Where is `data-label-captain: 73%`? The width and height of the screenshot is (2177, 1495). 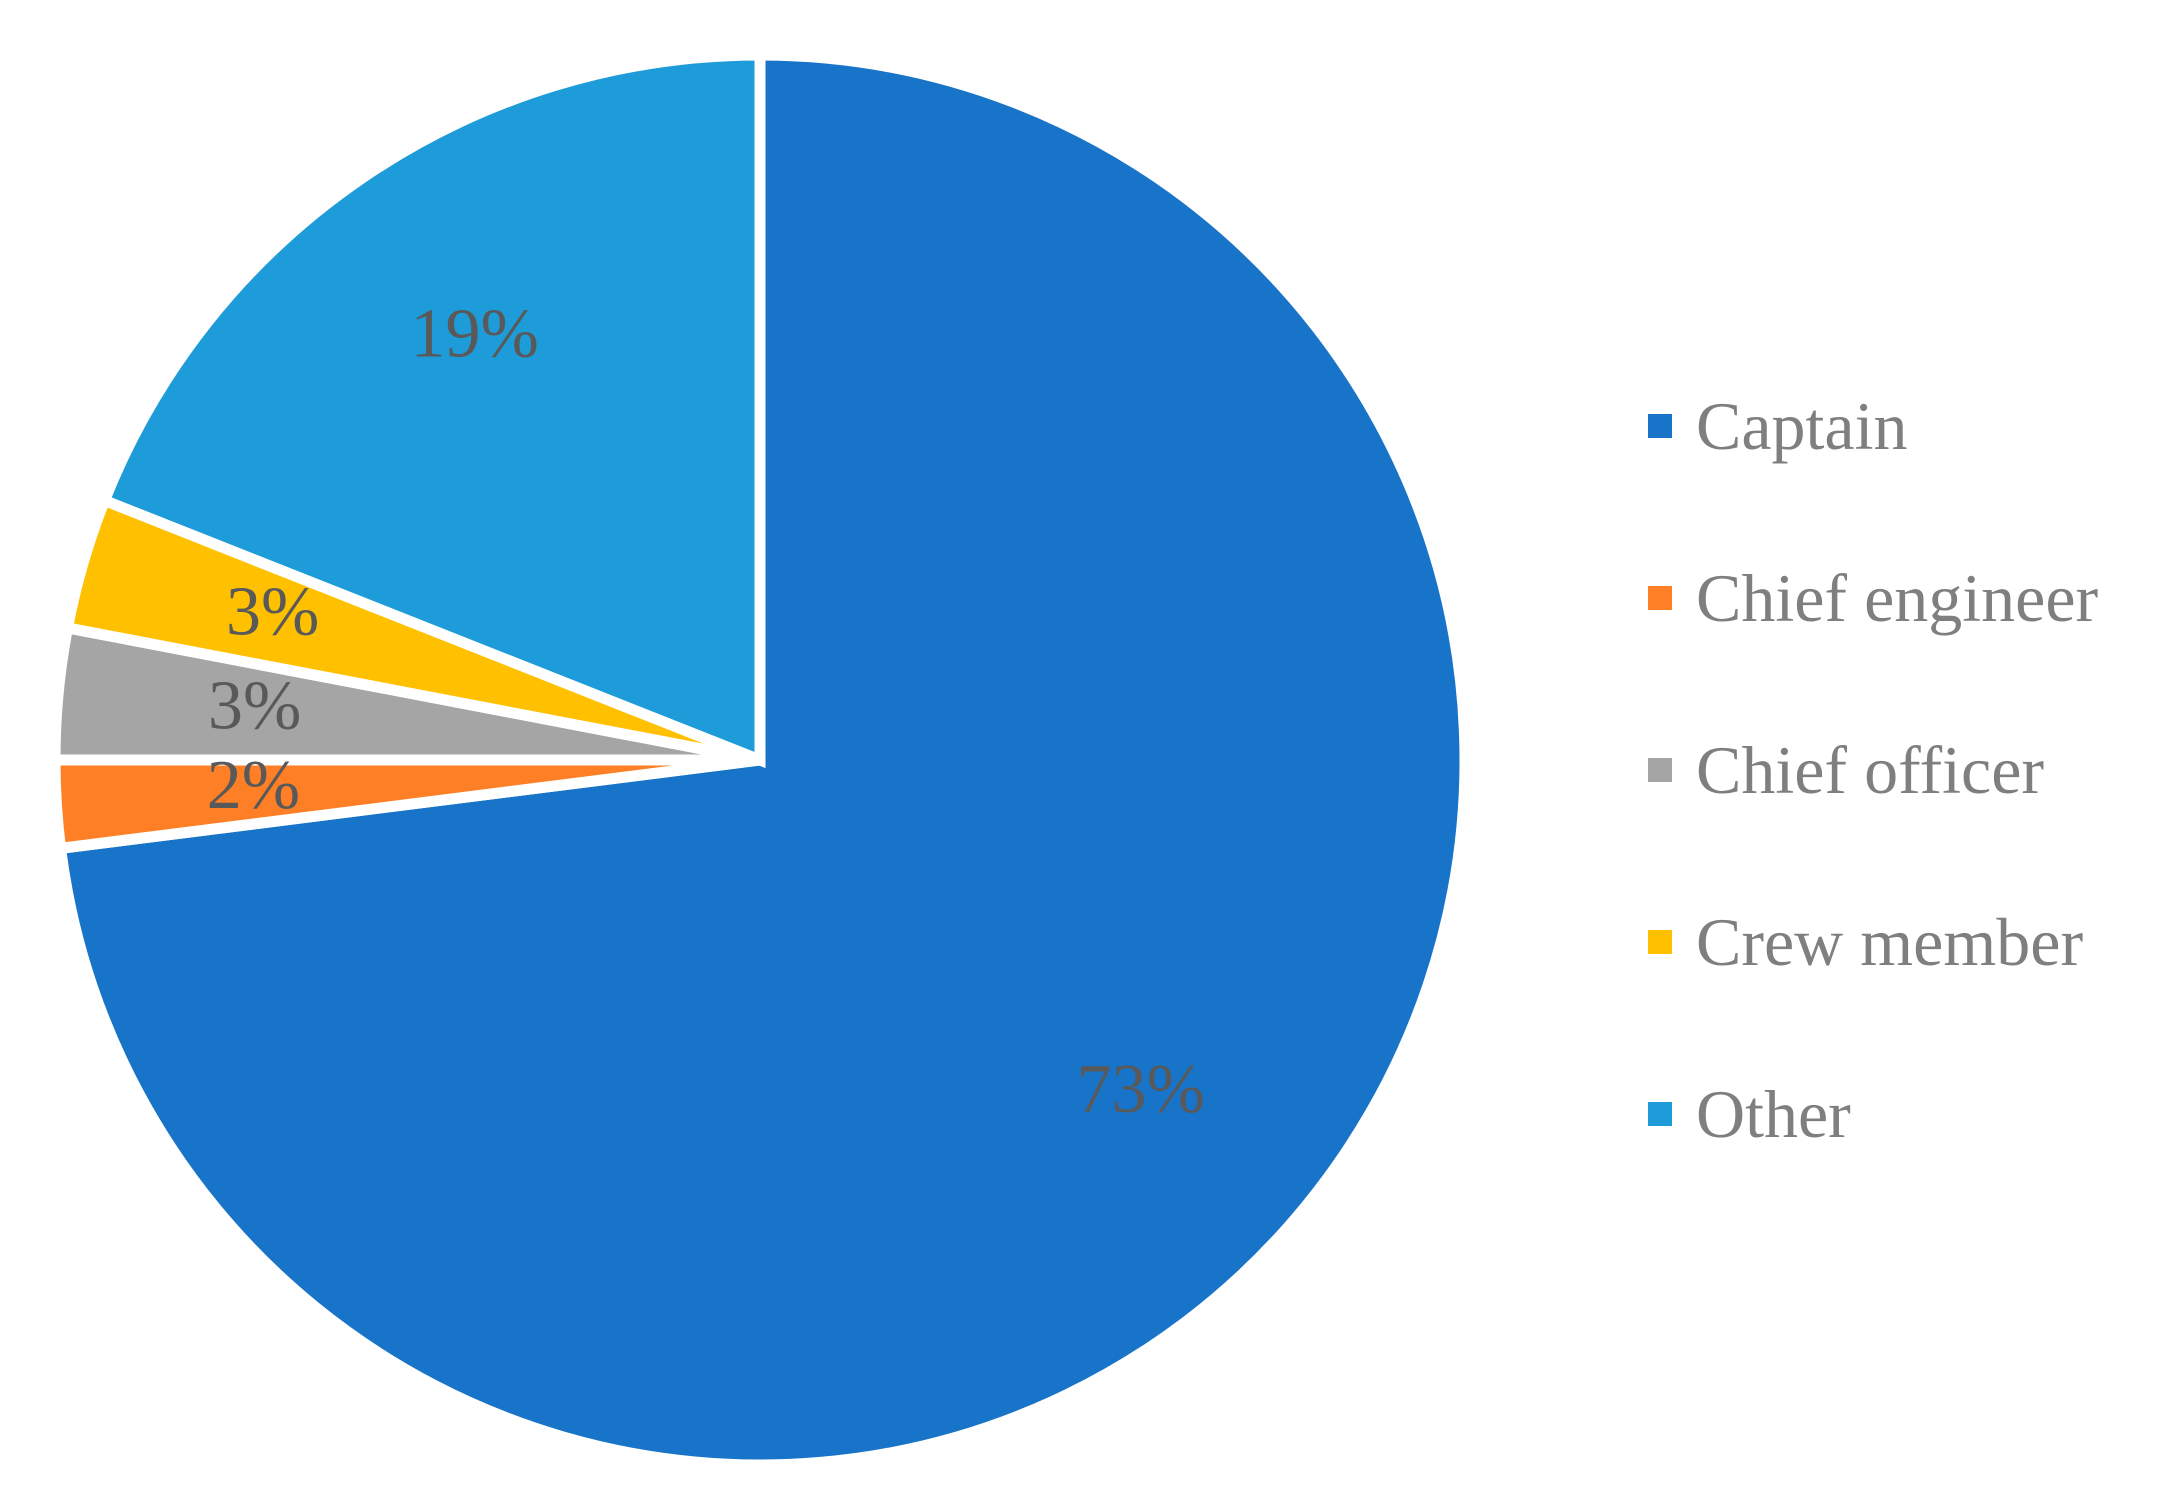
data-label-captain: 73% is located at coordinates (1141, 1089).